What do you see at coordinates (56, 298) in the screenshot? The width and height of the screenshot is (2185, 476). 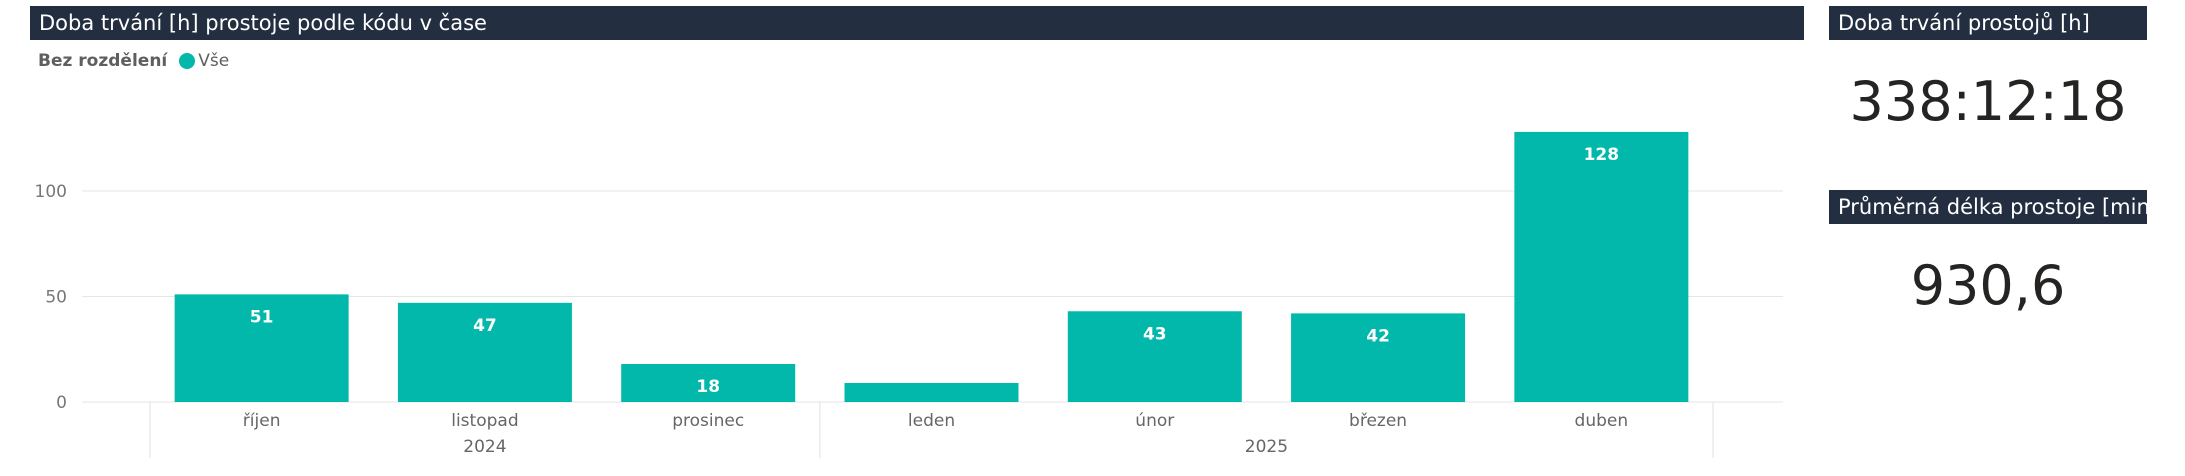 I see `y-tick-label: 50` at bounding box center [56, 298].